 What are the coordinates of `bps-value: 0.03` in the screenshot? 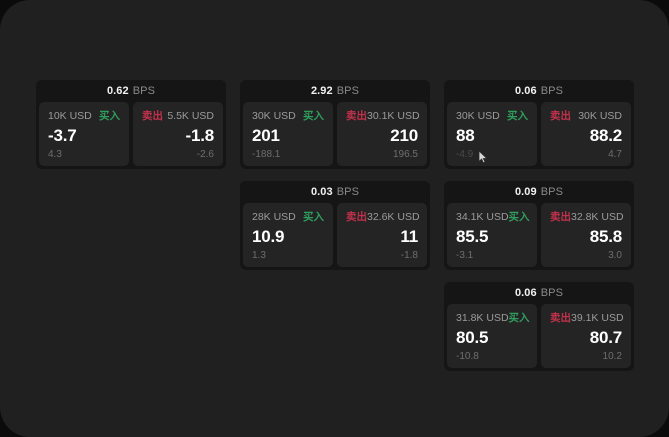 It's located at (321, 192).